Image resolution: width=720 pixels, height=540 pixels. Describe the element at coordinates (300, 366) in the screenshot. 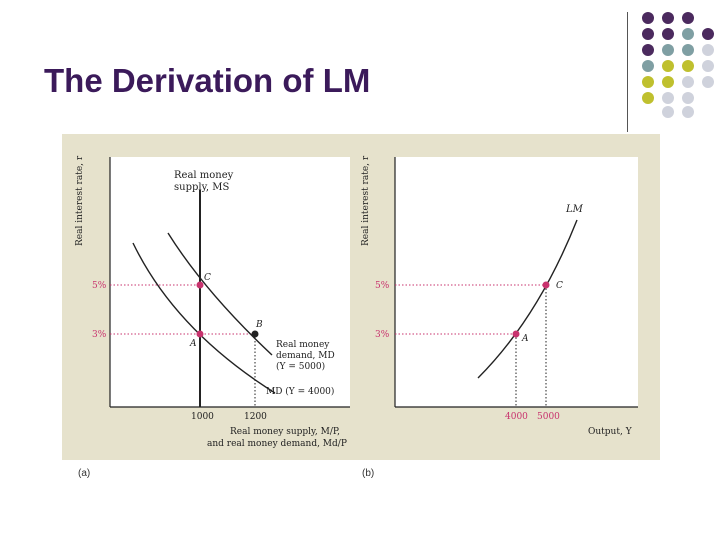

I see `md-label-line-3: (Y = 5000)` at that location.